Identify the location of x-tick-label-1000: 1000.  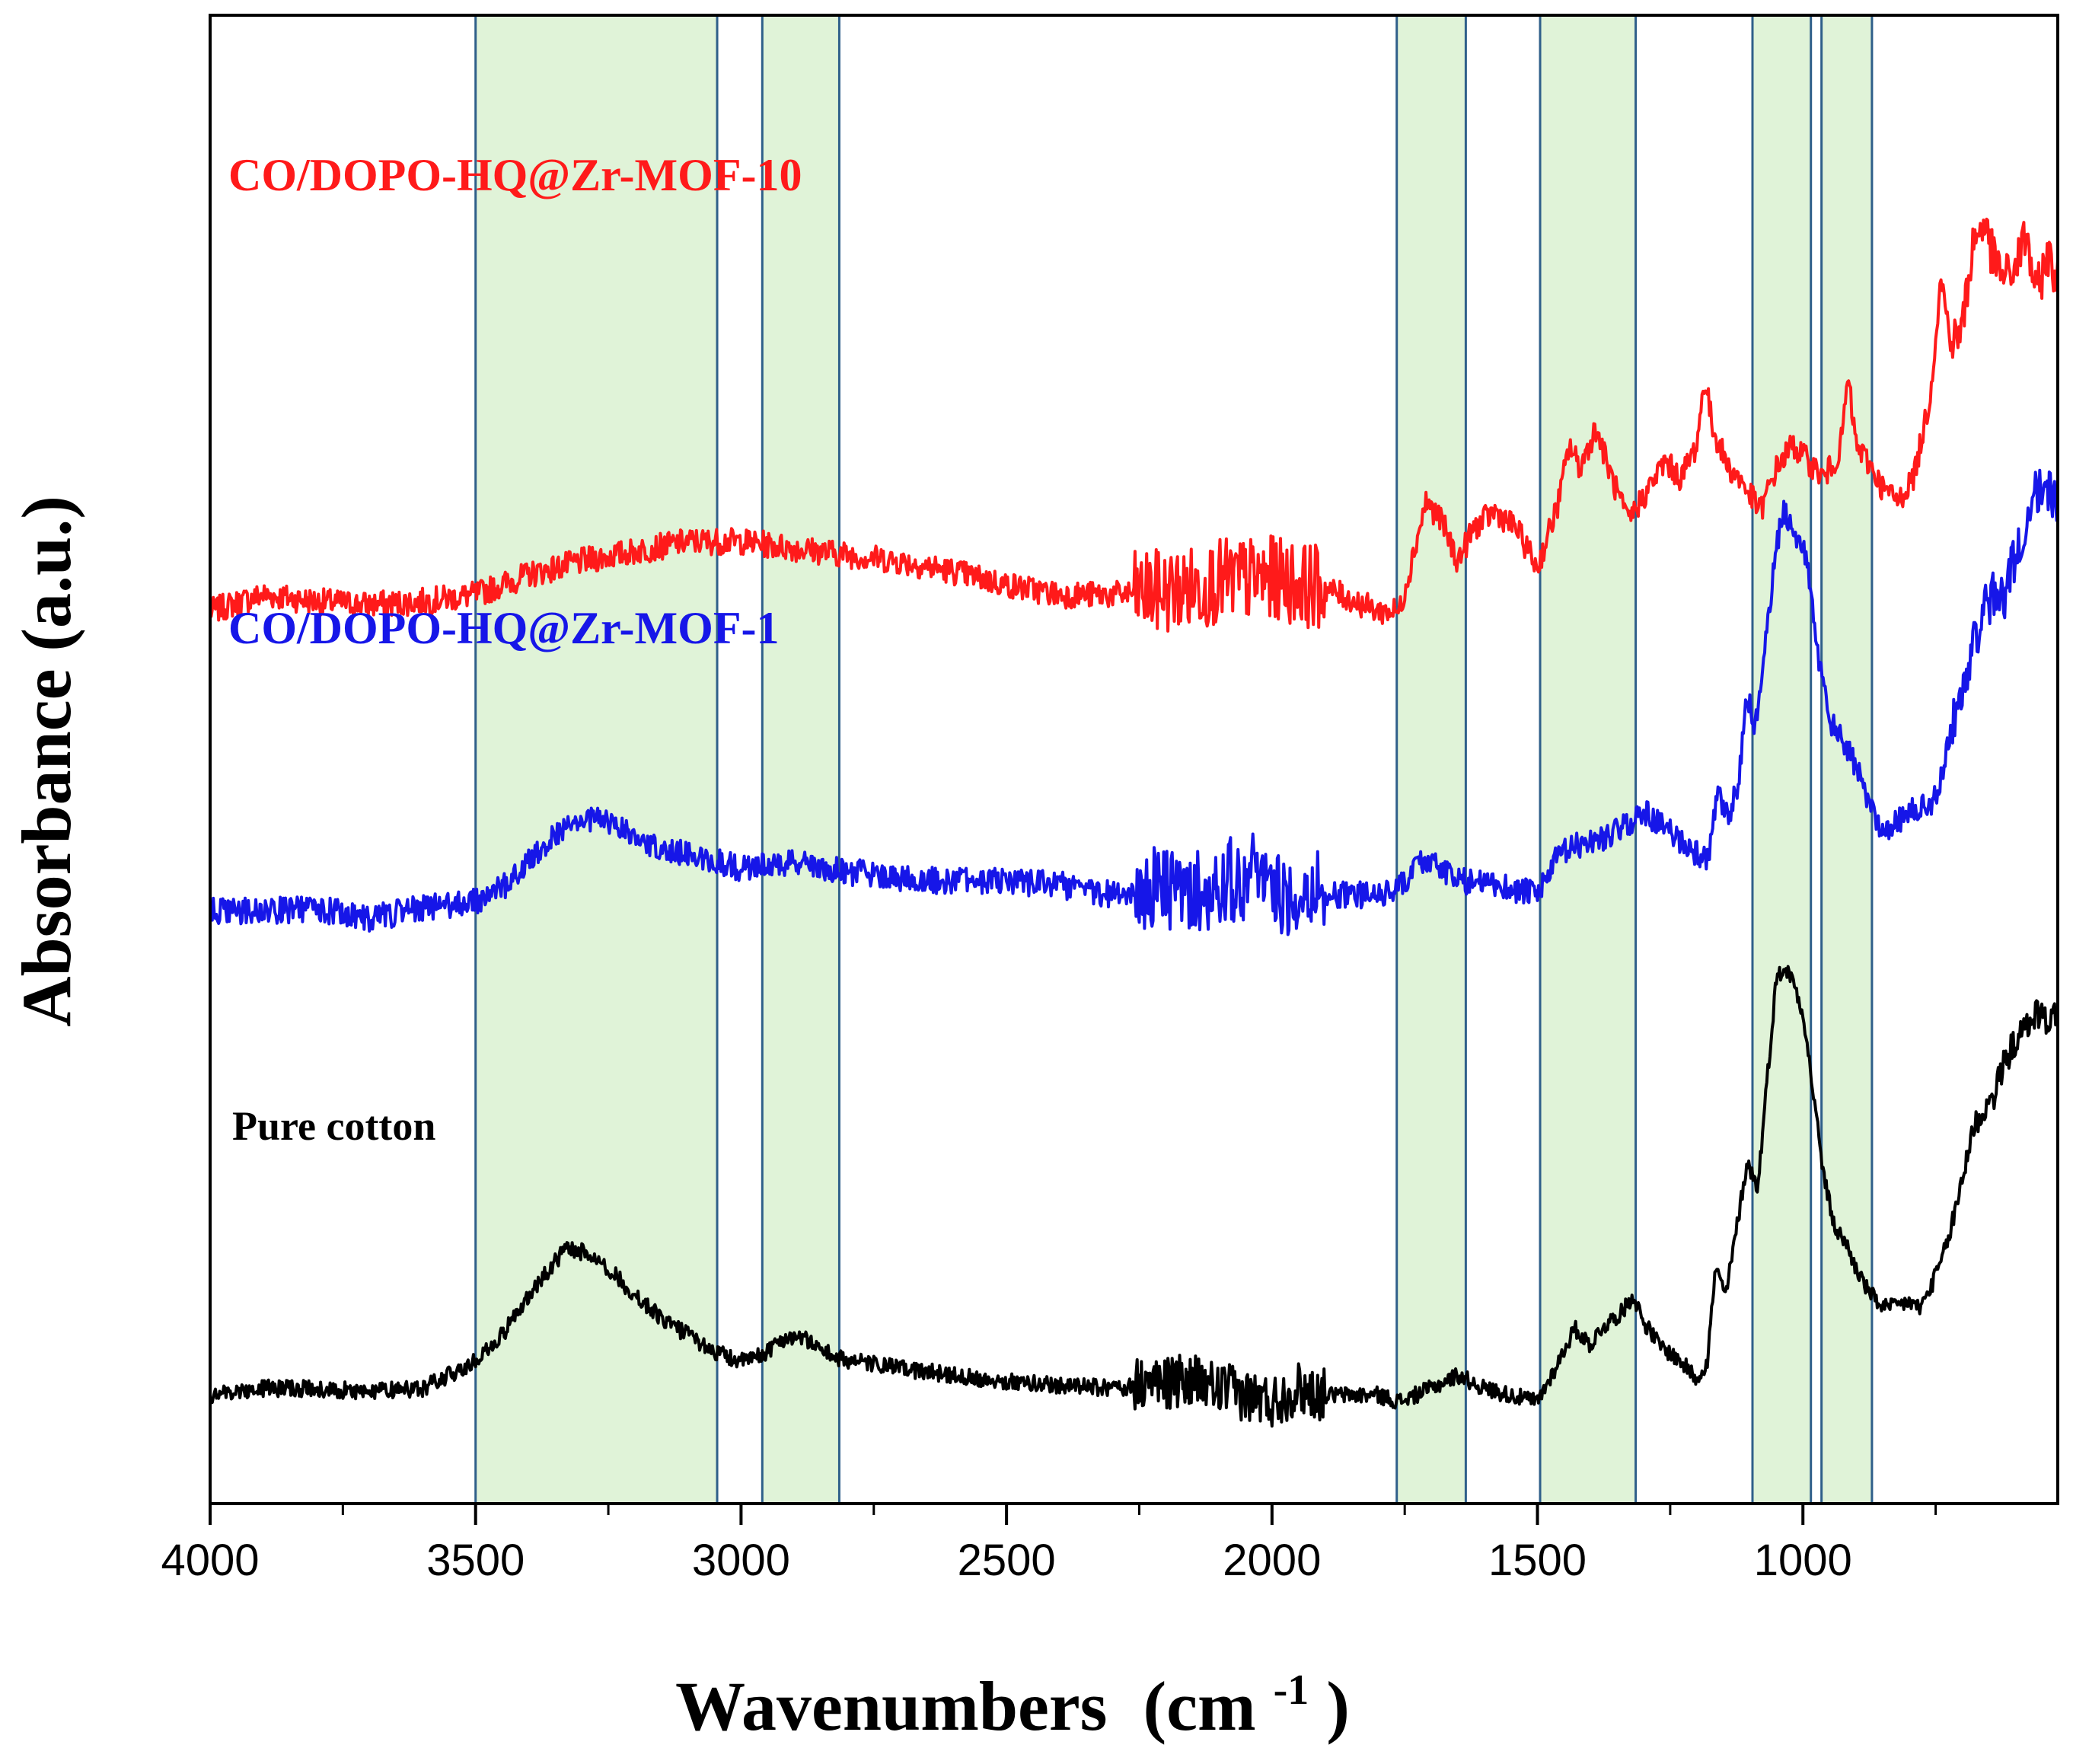
(1803, 1561).